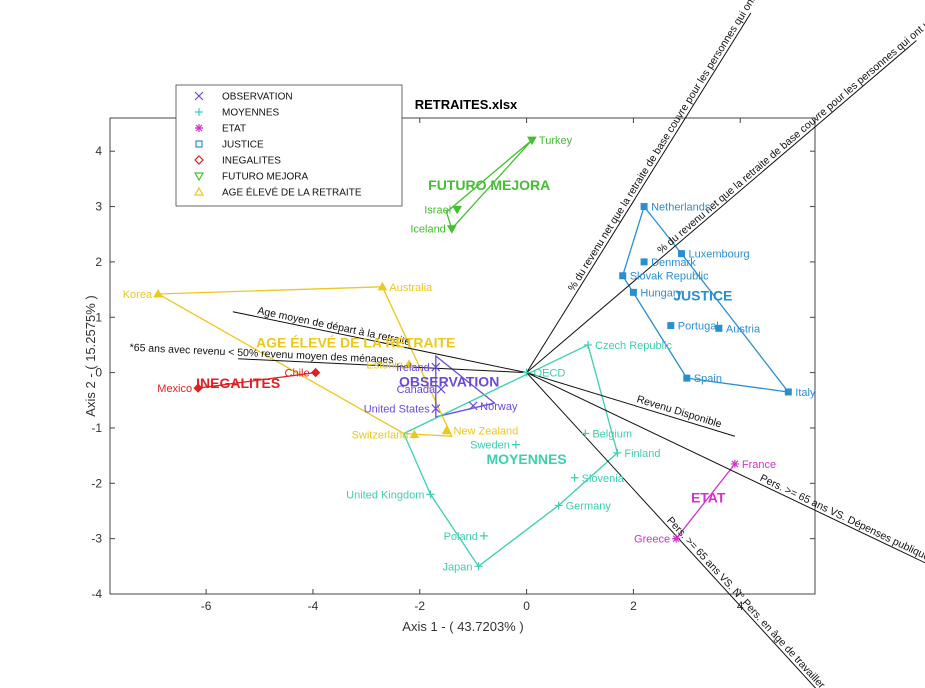  I want to click on x-tick-label: -4, so click(313, 606).